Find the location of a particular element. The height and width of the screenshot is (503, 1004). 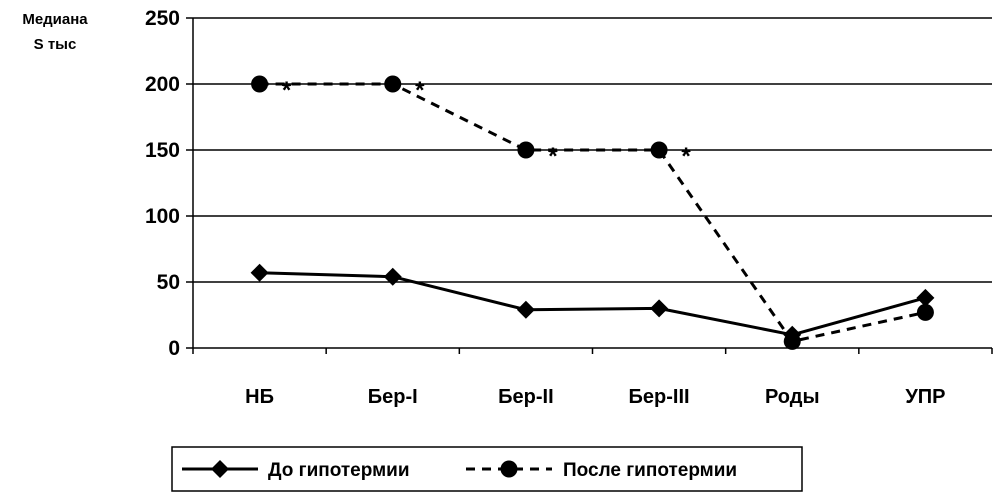

y-tick-label: 250 is located at coordinates (162, 18).